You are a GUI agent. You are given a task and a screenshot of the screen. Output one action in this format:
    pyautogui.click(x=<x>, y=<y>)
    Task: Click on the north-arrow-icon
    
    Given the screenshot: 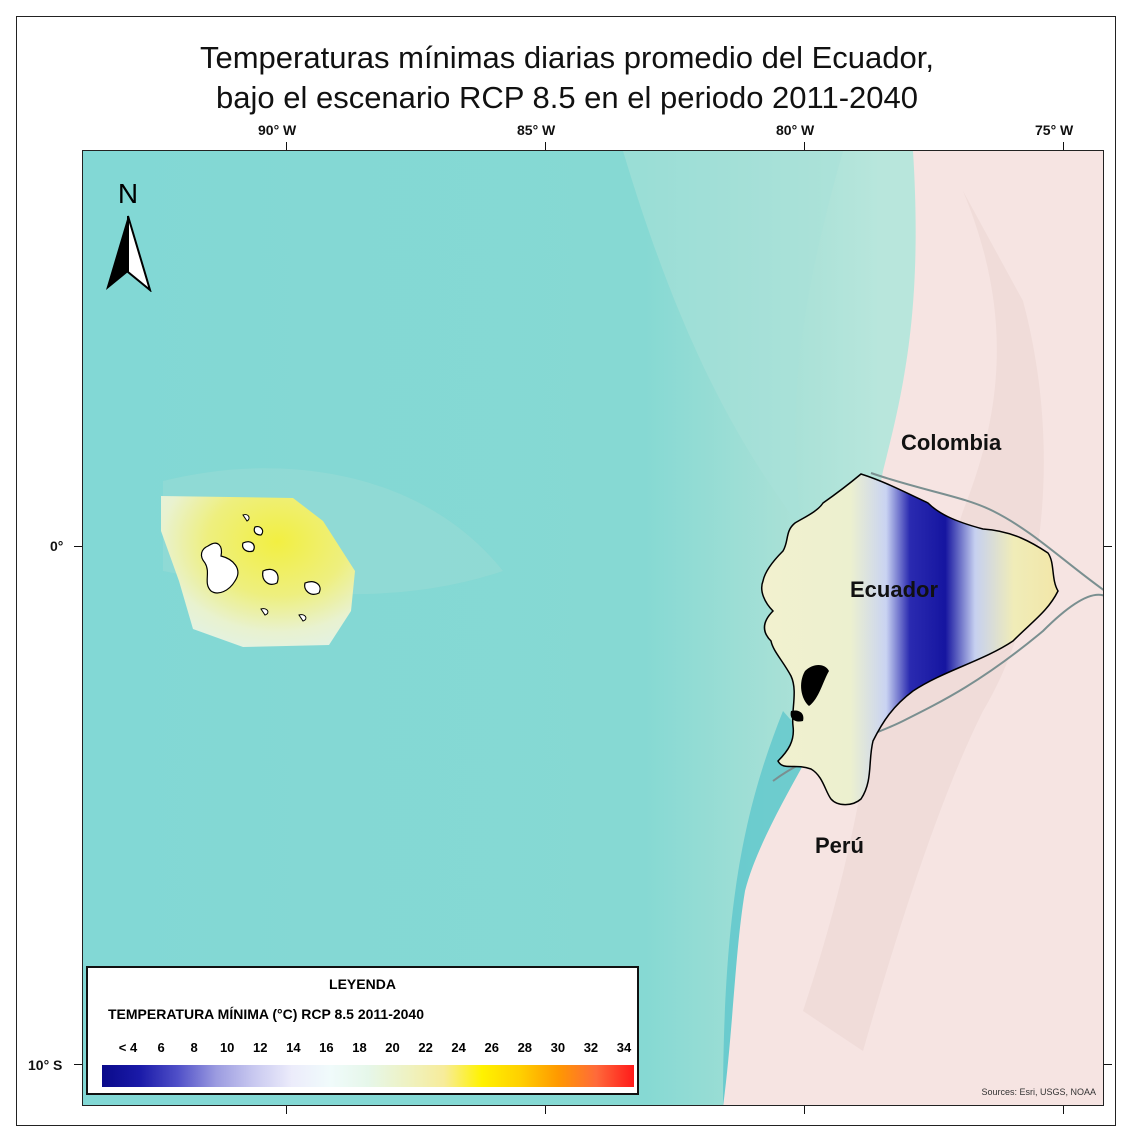 What is the action you would take?
    pyautogui.click(x=129, y=253)
    